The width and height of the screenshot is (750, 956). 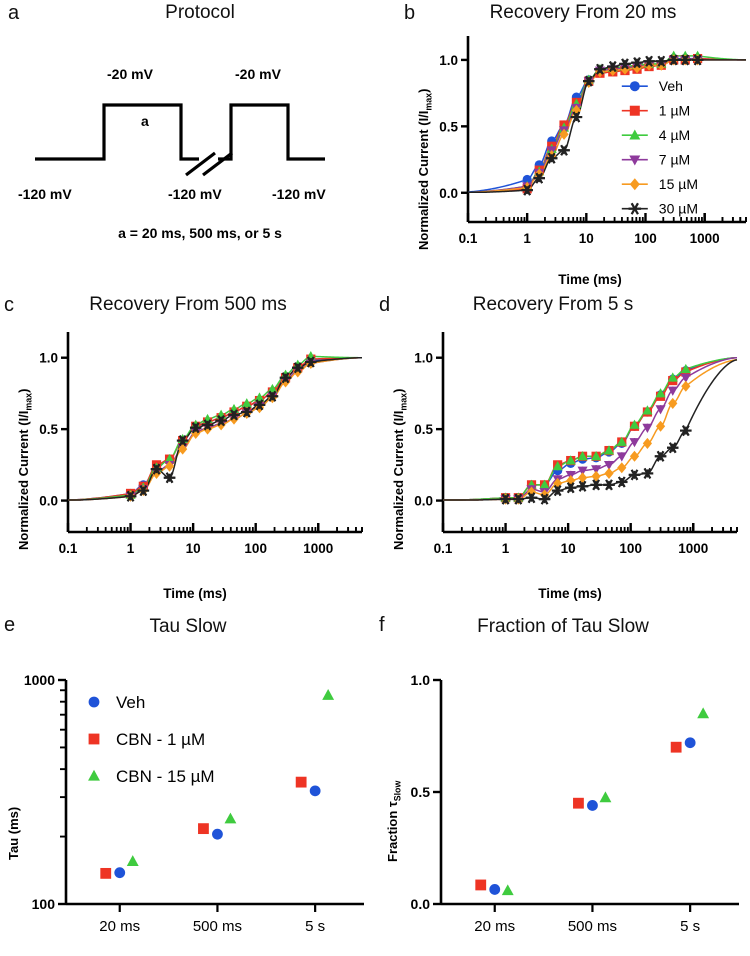 I want to click on panel-a-letter: a, so click(x=14, y=13).